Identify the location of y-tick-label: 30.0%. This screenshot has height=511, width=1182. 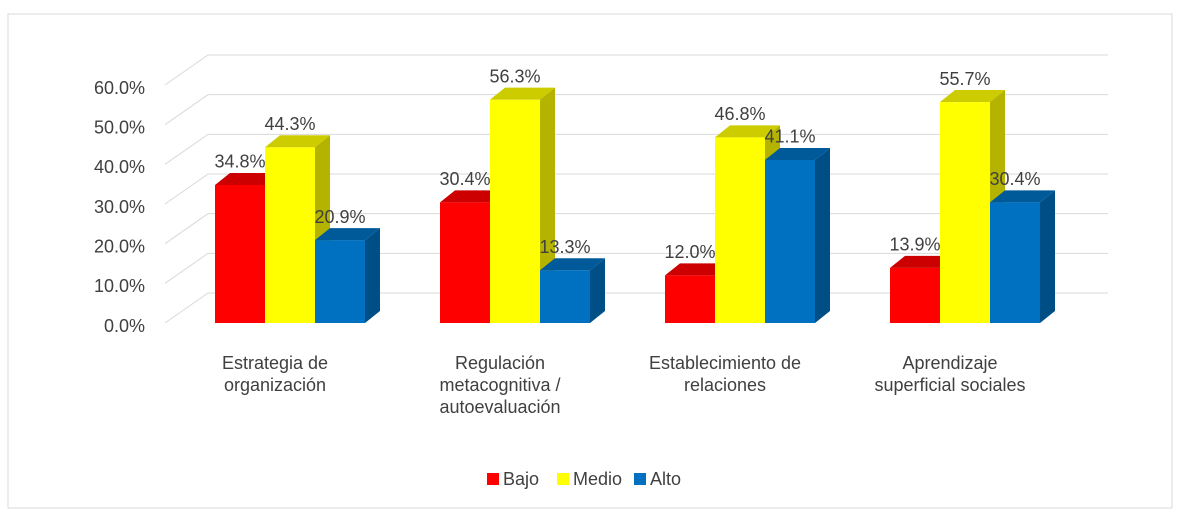
(119, 207).